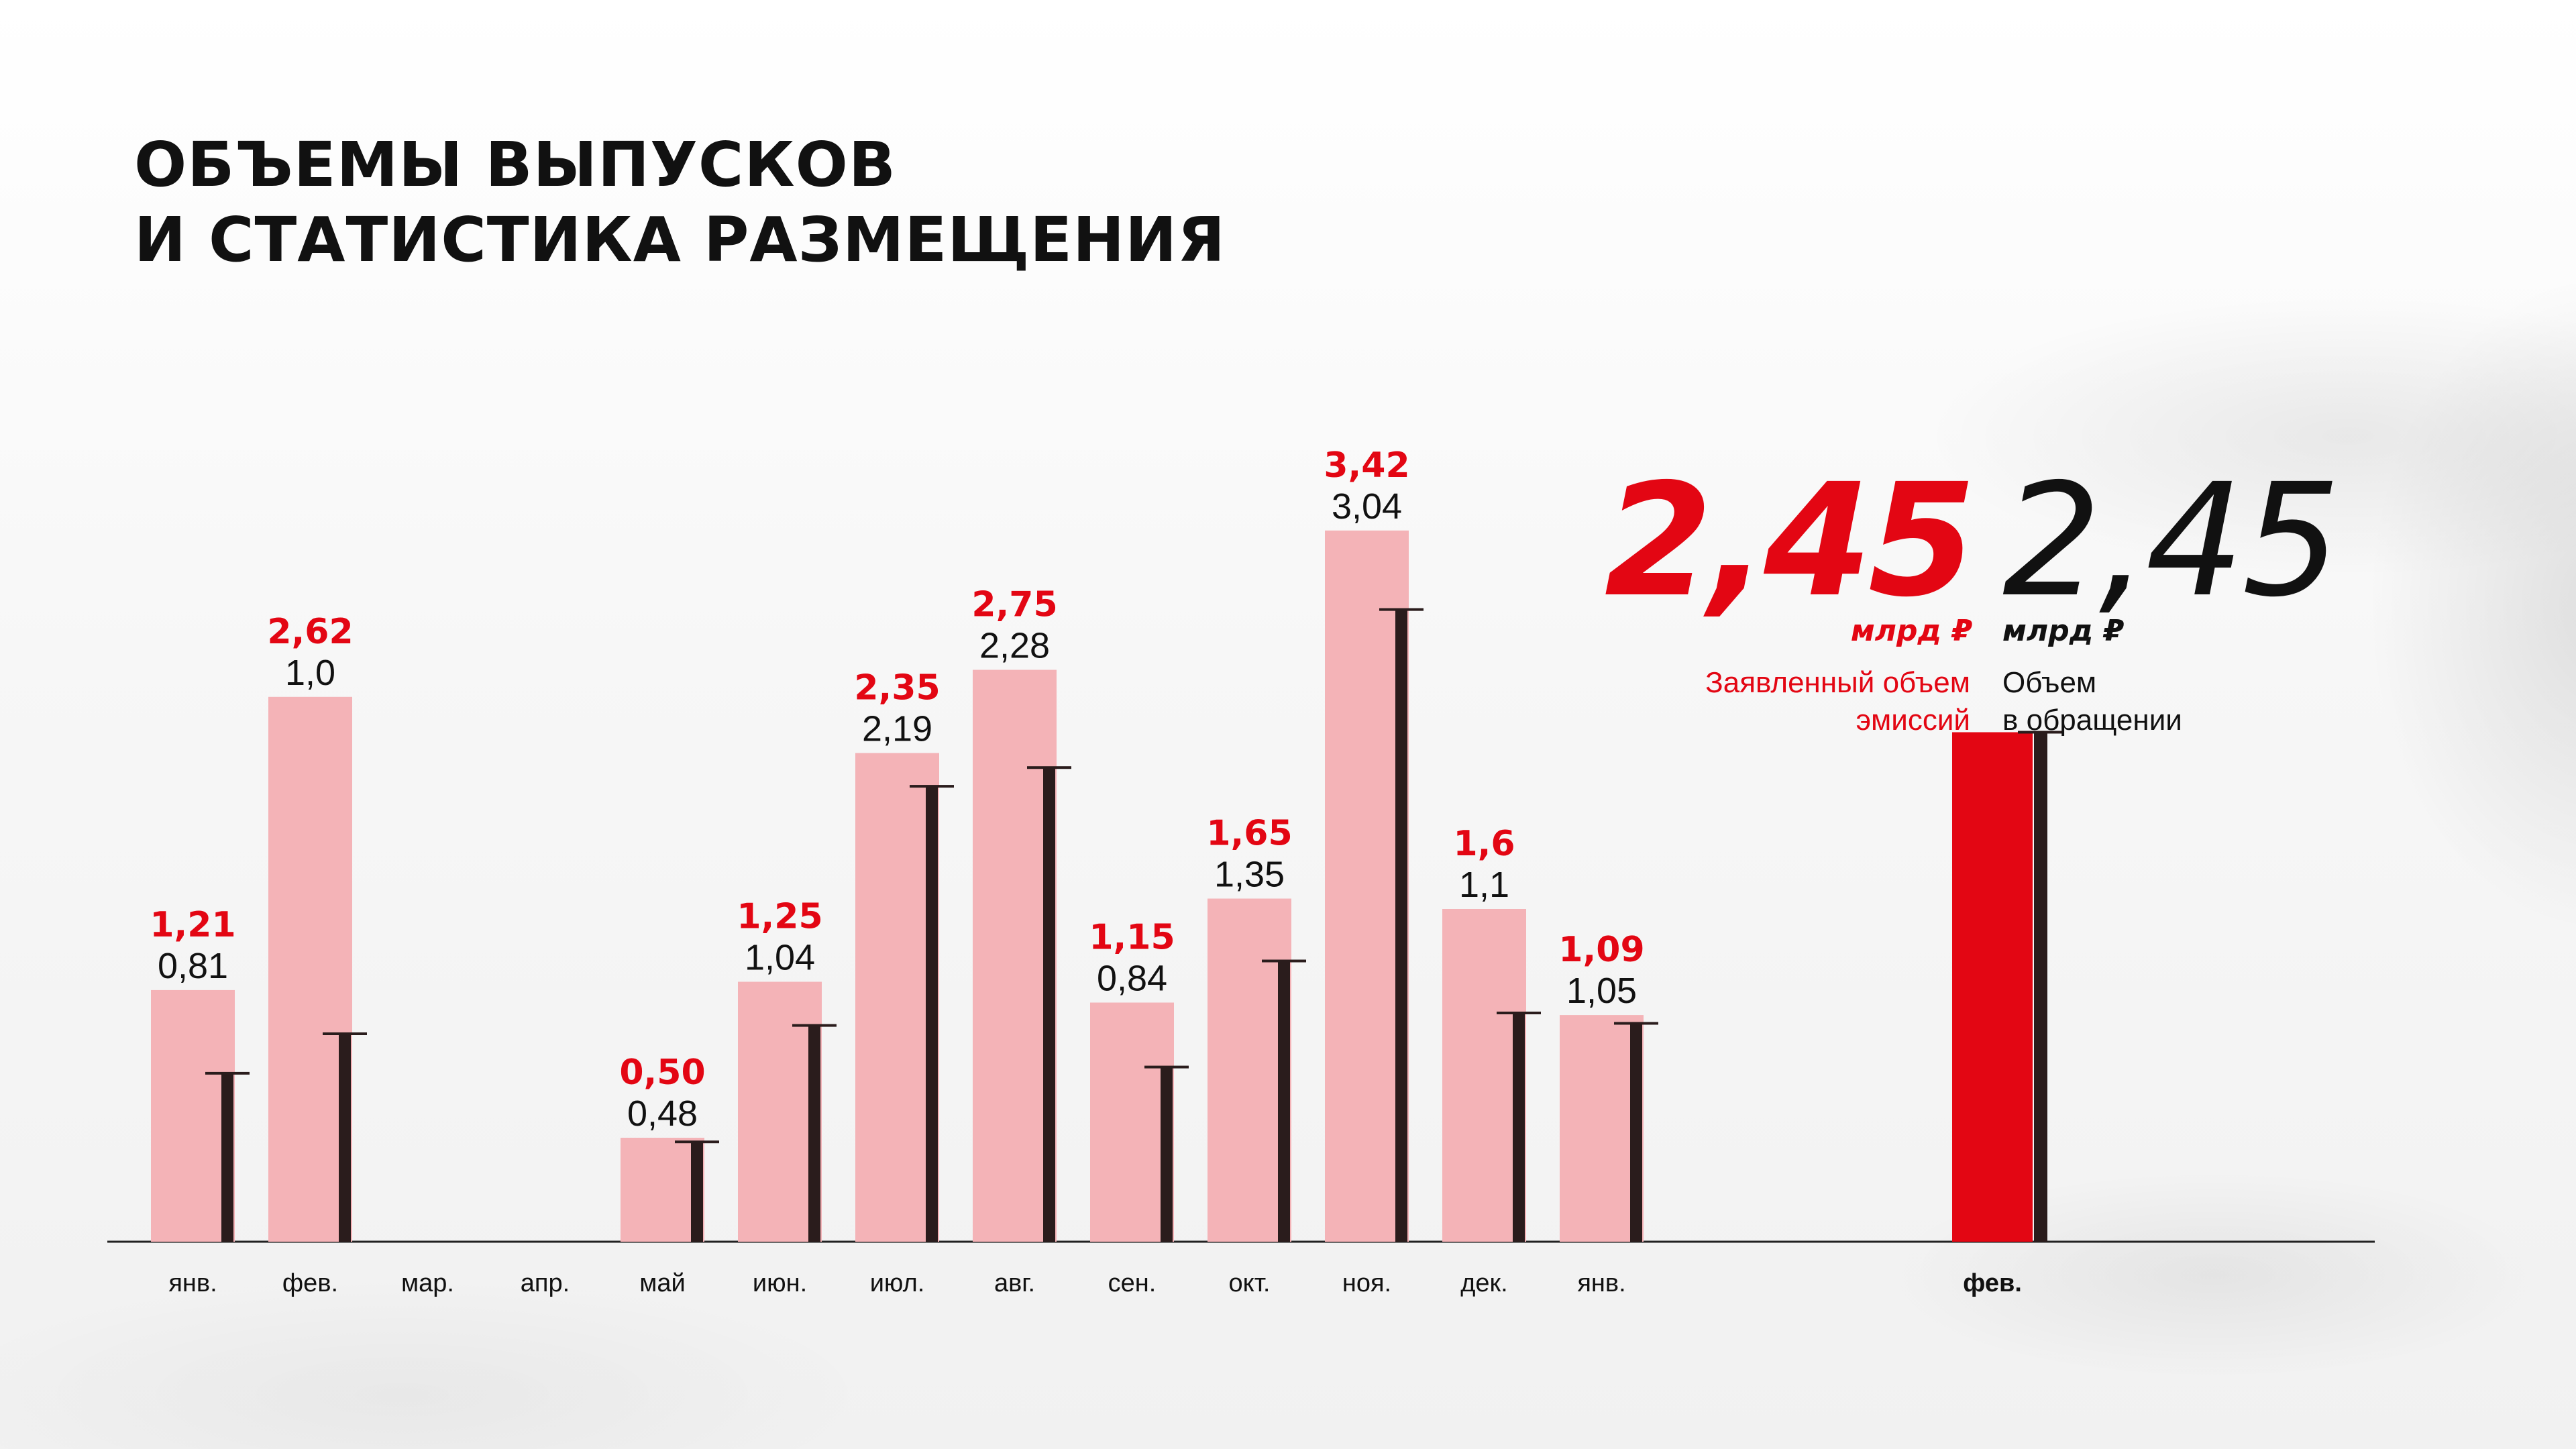  I want to click on data-label-circulation: 1,1, so click(1484, 885).